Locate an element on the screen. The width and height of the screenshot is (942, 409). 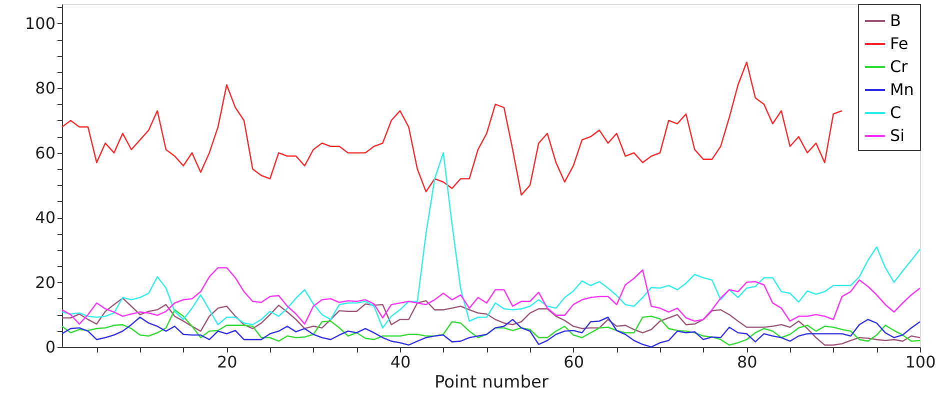
y-tick-label: 20 is located at coordinates (45, 282).